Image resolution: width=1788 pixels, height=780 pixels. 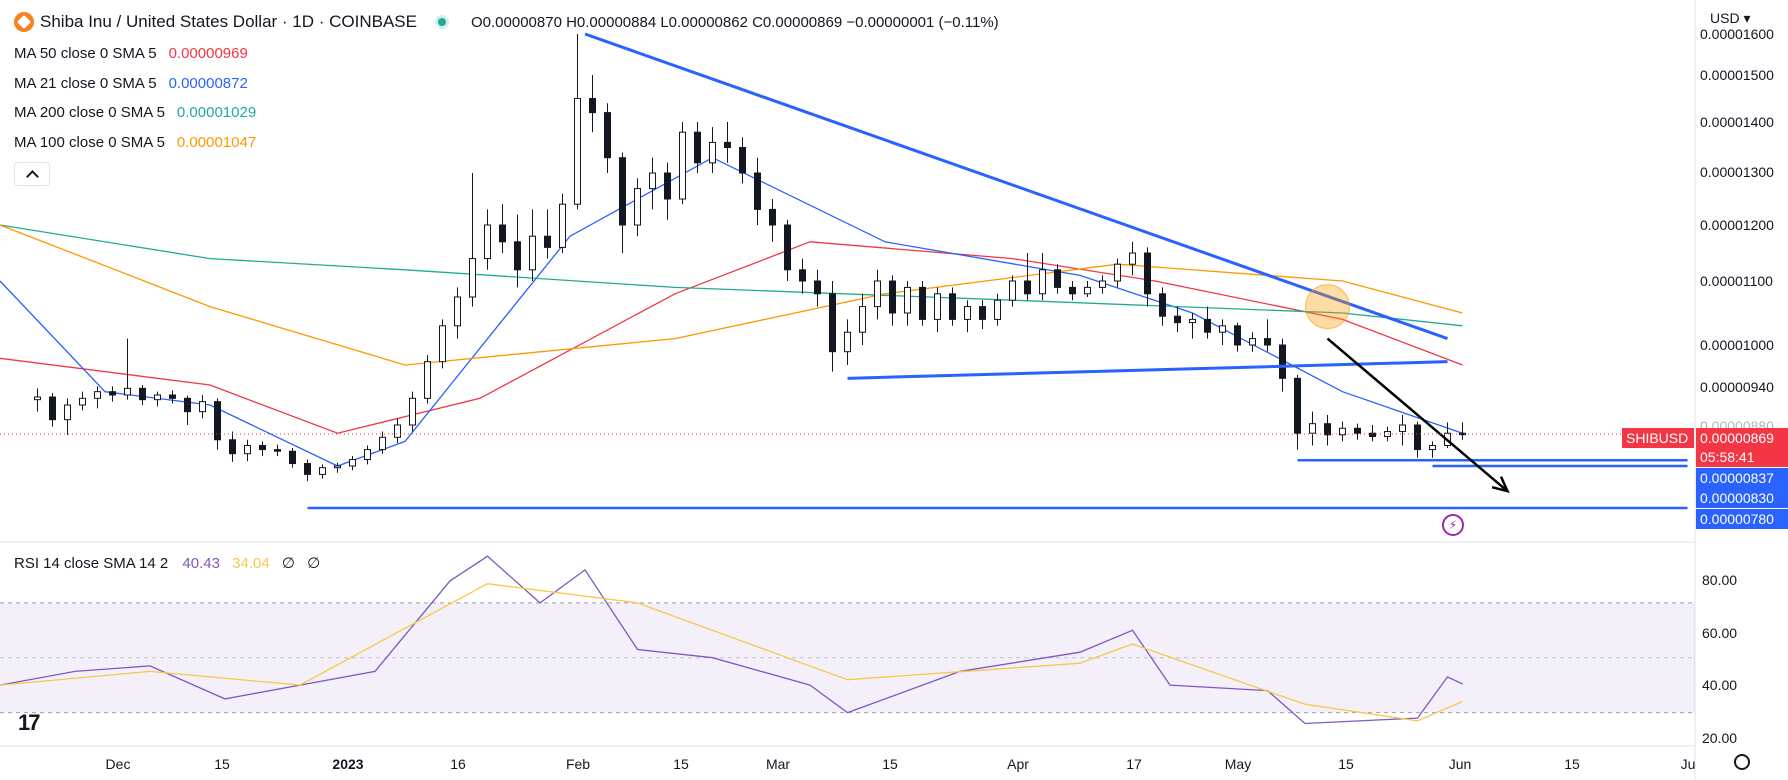 What do you see at coordinates (1737, 172) in the screenshot?
I see `price-axis-label: 0.00001300` at bounding box center [1737, 172].